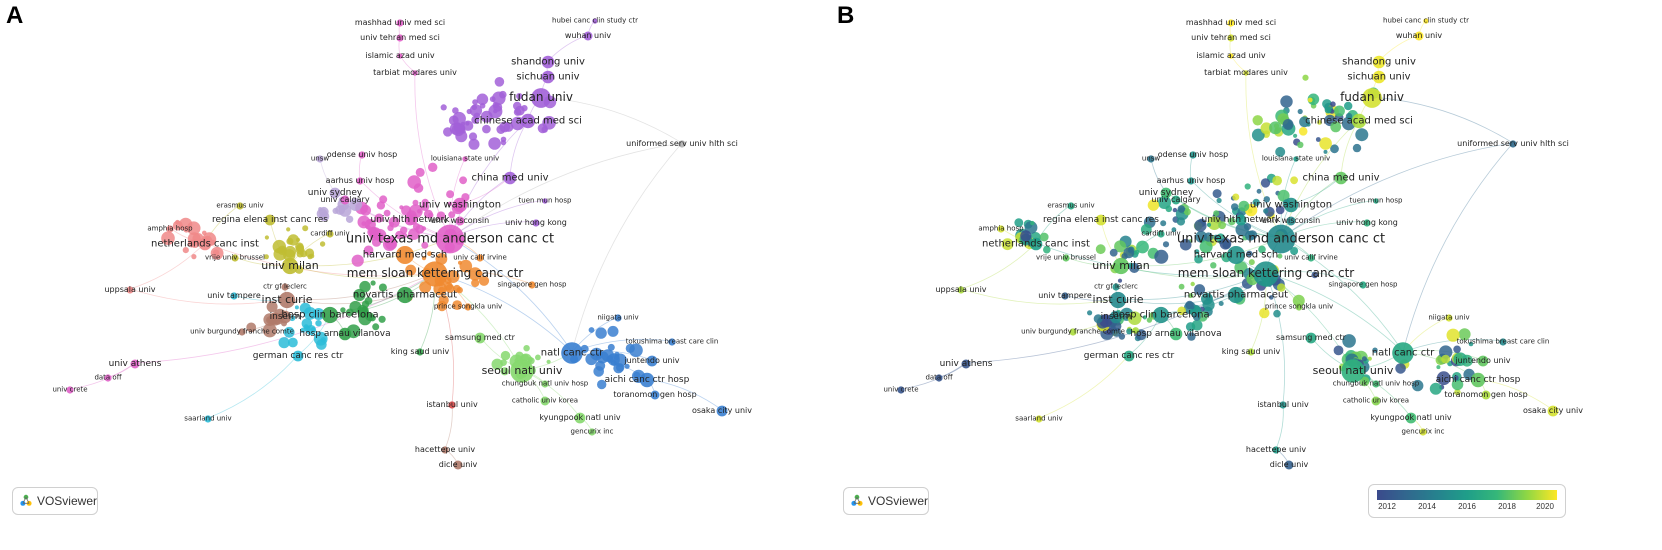  Describe the element at coordinates (235, 257) in the screenshot. I see `node-label-vrije: vrije univ brussel` at that location.